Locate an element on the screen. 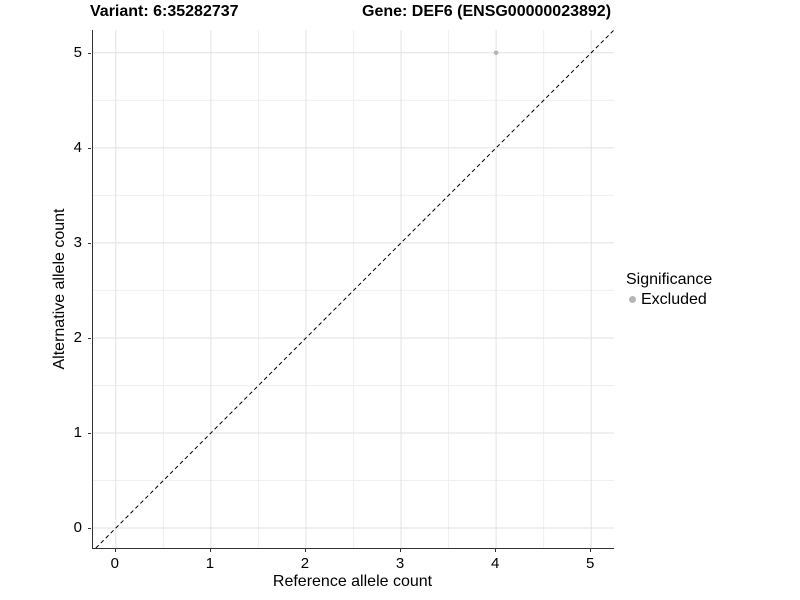 This screenshot has width=800, height=600. legend-item-label: Excluded is located at coordinates (674, 299).